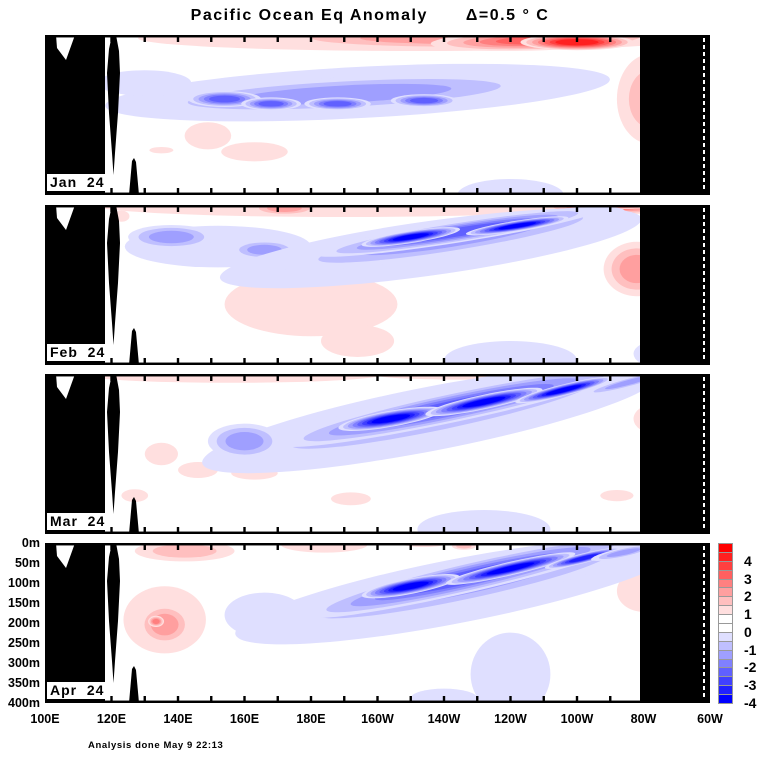 This screenshot has width=768, height=768. What do you see at coordinates (750, 667) in the screenshot?
I see `colorbar-tick-label: -2` at bounding box center [750, 667].